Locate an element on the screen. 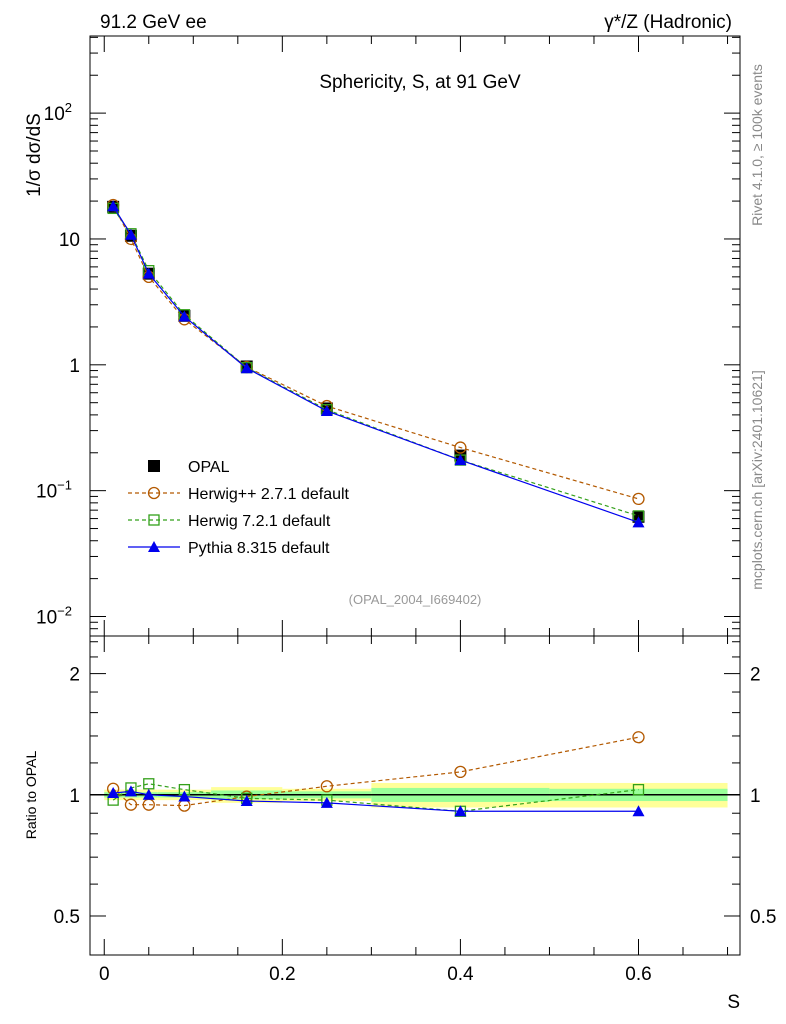  rivet-label: Rivet 4.1.0, ≥ 100k events is located at coordinates (757, 145).